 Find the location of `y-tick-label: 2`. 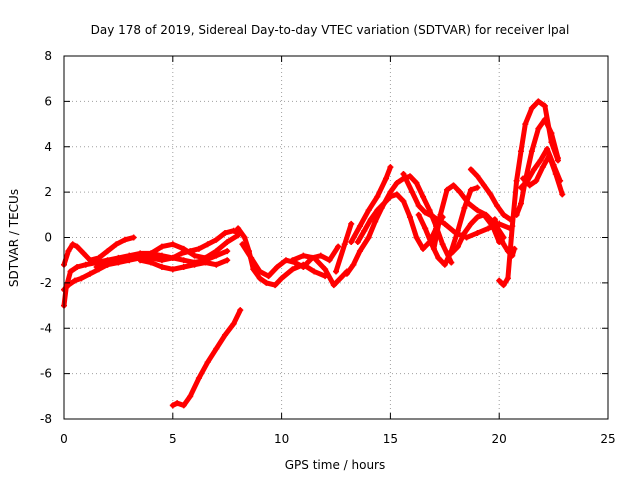

y-tick-label: 2 is located at coordinates (48, 192).